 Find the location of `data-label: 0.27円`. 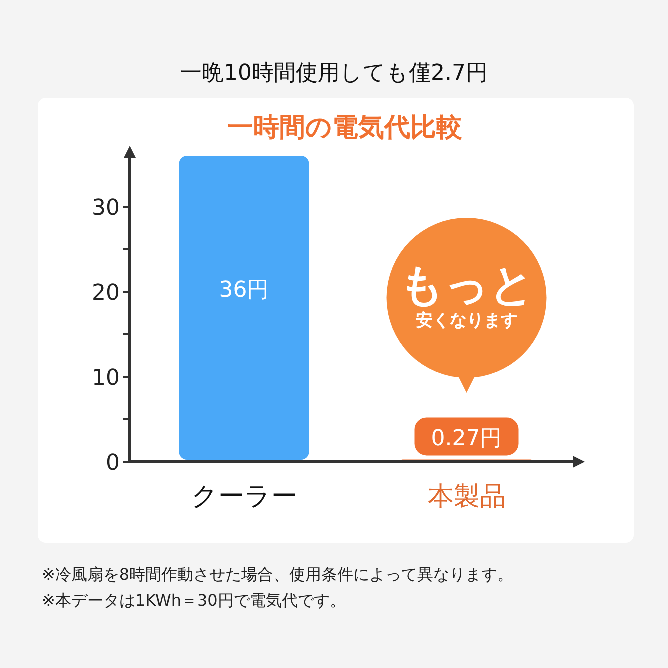

data-label: 0.27円 is located at coordinates (466, 439).